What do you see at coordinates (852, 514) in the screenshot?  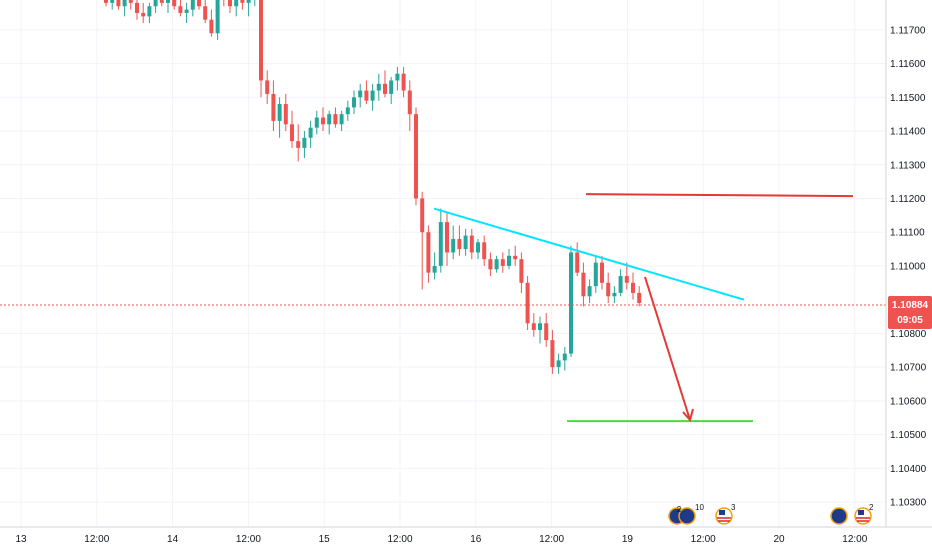 I see `event-marker-group-3: 2` at bounding box center [852, 514].